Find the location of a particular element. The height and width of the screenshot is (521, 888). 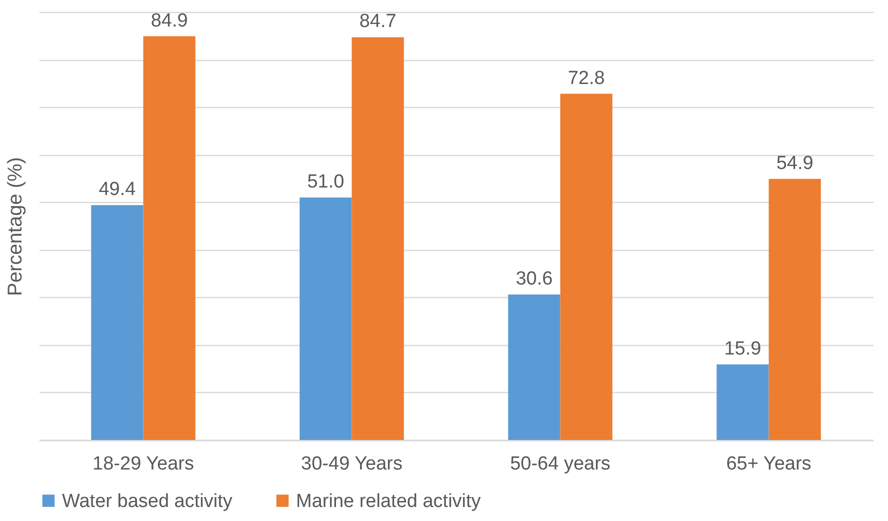

data-label: 49.4 is located at coordinates (117, 189).